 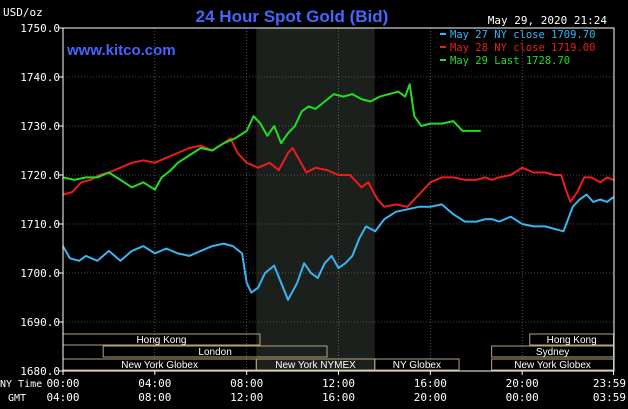 I want to click on x-tick-label-gmt: 08:00, so click(x=154, y=397).